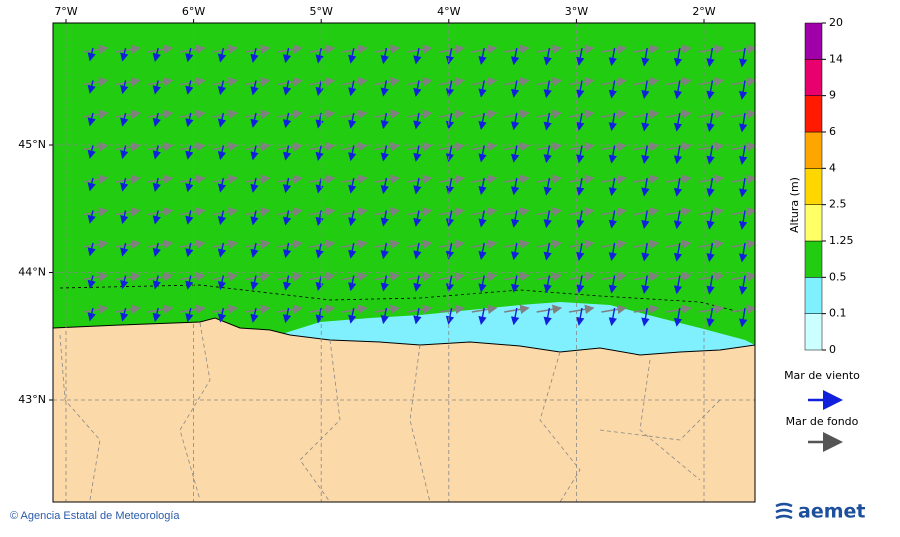 The image size is (900, 537). Describe the element at coordinates (838, 204) in the screenshot. I see `colorbar-tick-label: 2.5` at that location.